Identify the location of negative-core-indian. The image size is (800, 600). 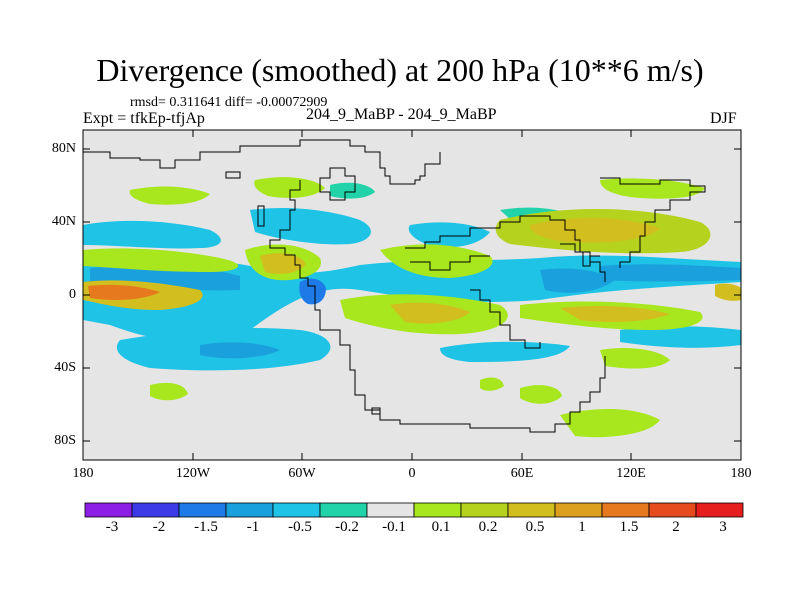
(577, 280).